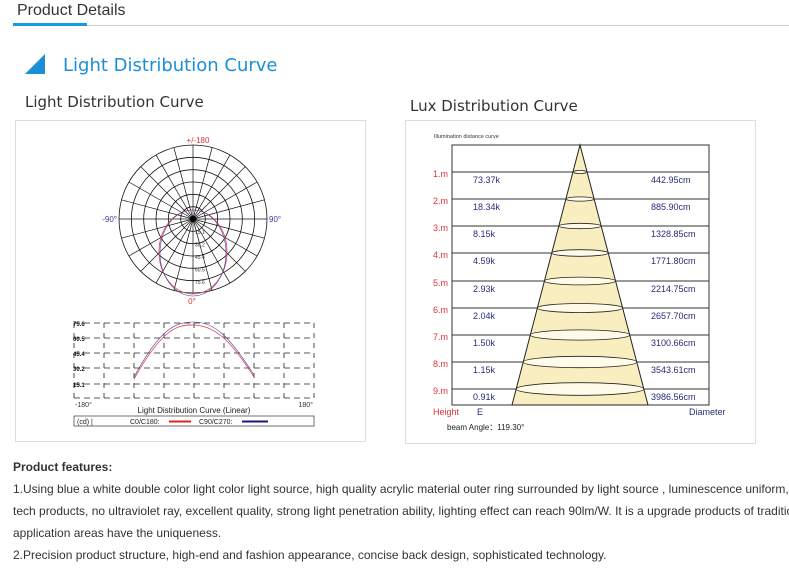 The image size is (789, 580). I want to click on beam-angle: beam Angle：119.30°, so click(485, 427).